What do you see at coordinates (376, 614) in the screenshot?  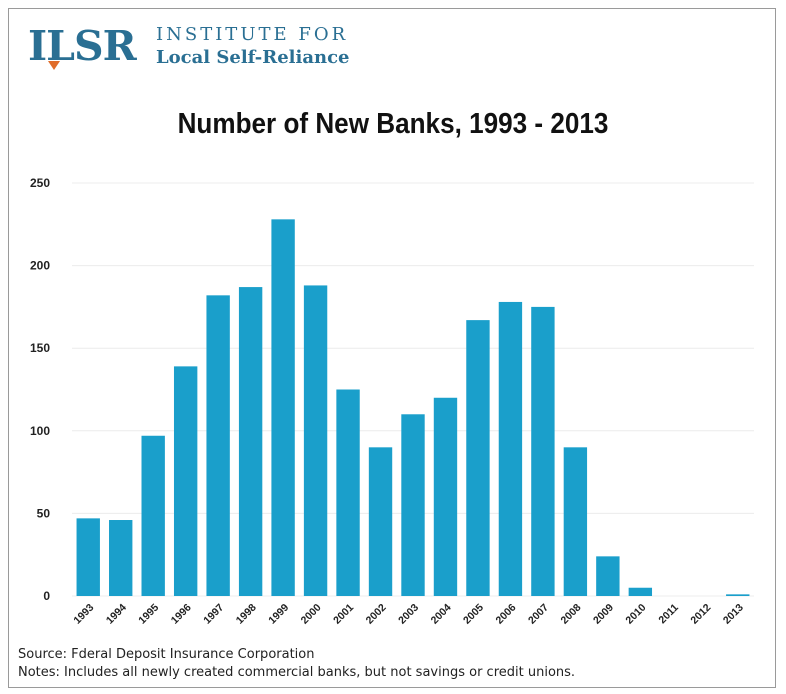 I see `x-tick-label: 2002` at bounding box center [376, 614].